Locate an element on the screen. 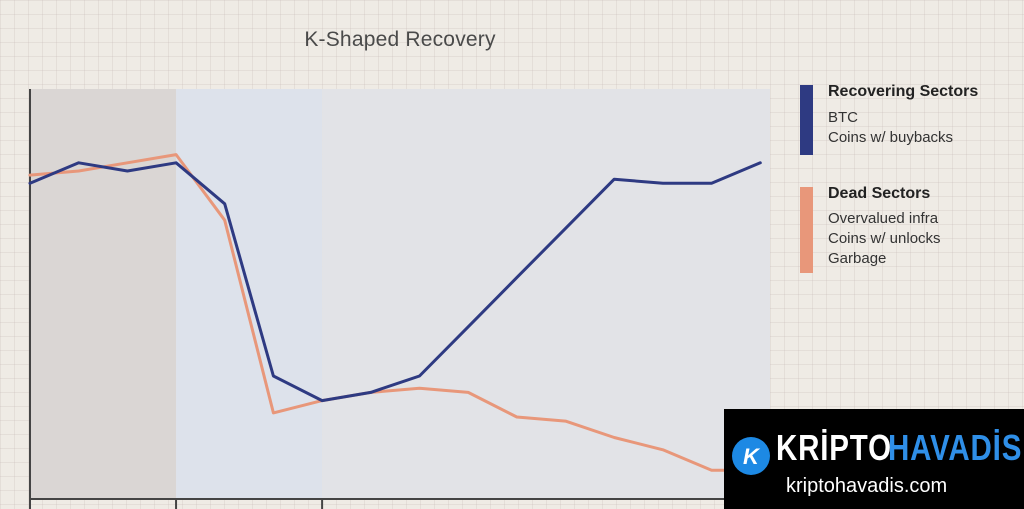 The image size is (1024, 509). legend-heading-recovering: Recovering Sectors is located at coordinates (903, 91).